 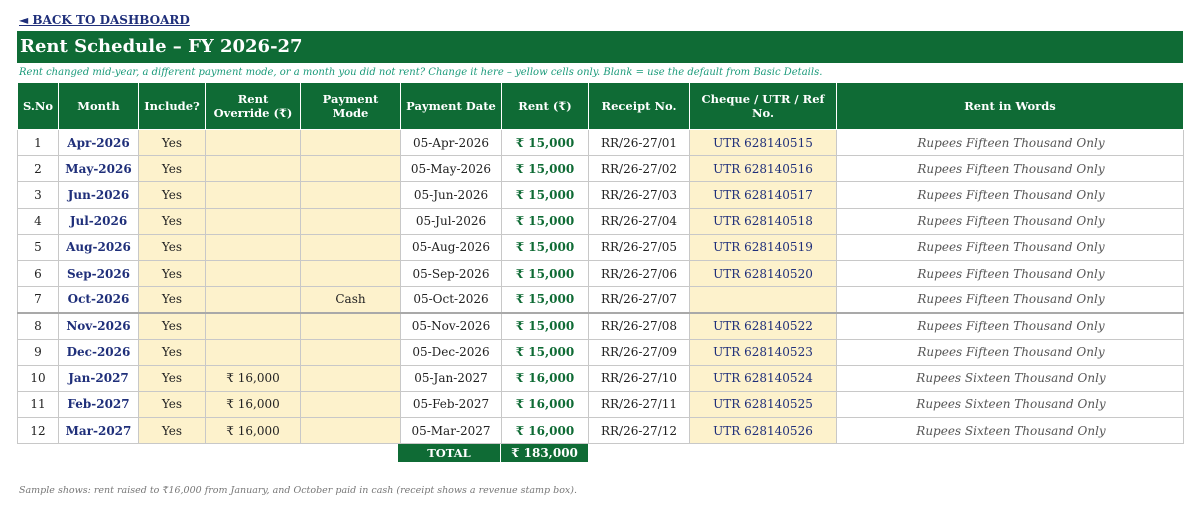 What do you see at coordinates (104, 20) in the screenshot?
I see `back-to-dashboard-link: ◄ BACK TO DASHBOARD` at bounding box center [104, 20].